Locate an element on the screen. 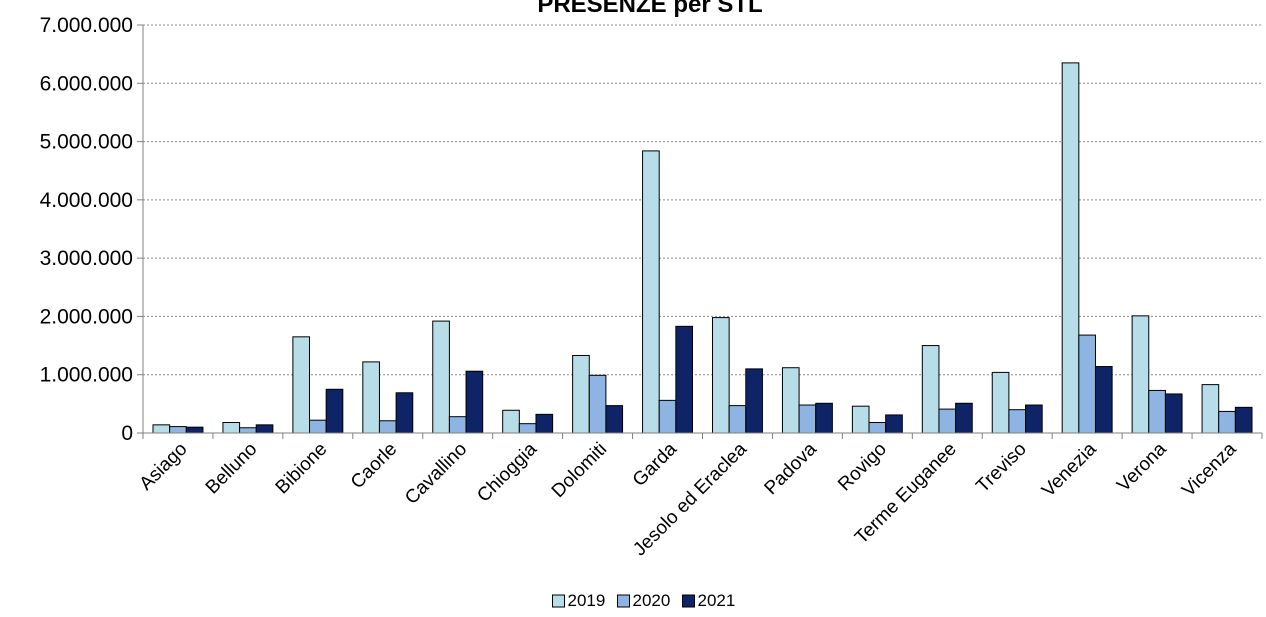  y-tick-label: 7.000.000 is located at coordinates (86, 25).